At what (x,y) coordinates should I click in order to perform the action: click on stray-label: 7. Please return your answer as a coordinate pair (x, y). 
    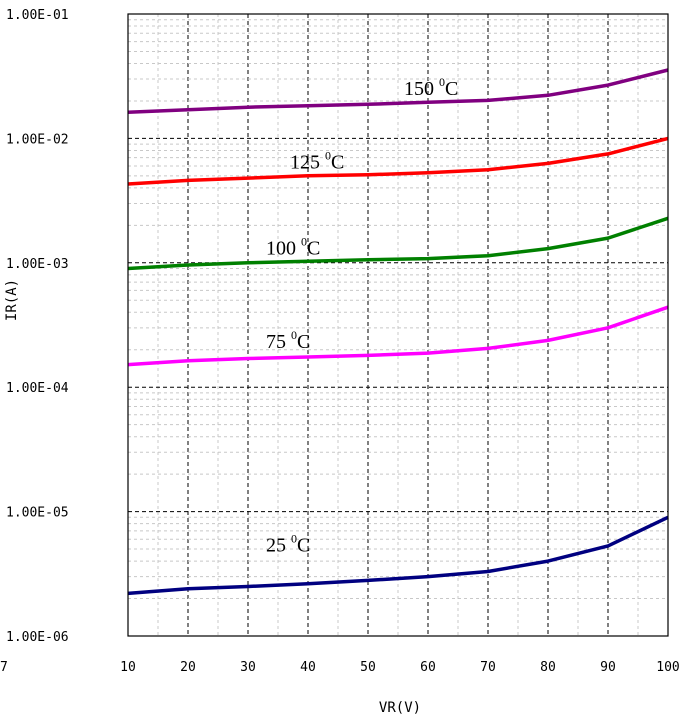
    Looking at the image, I should click on (4, 667).